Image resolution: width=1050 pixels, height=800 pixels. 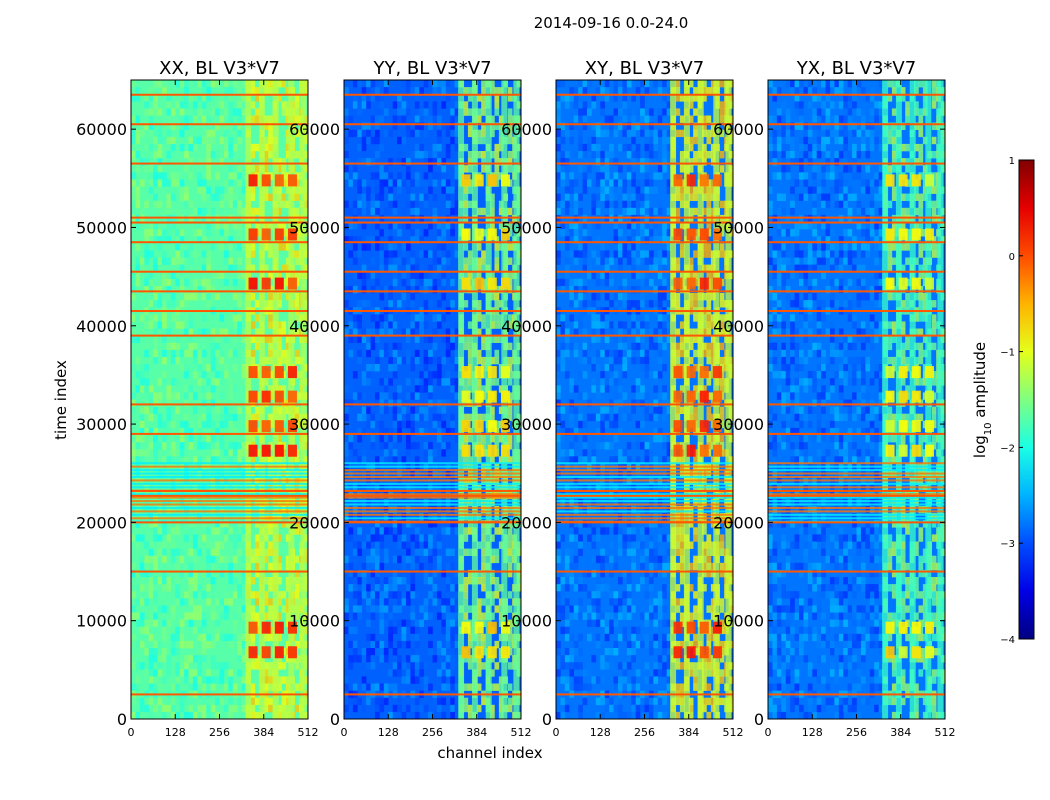 What do you see at coordinates (388, 732) in the screenshot?
I see `x-tick-label: 128` at bounding box center [388, 732].